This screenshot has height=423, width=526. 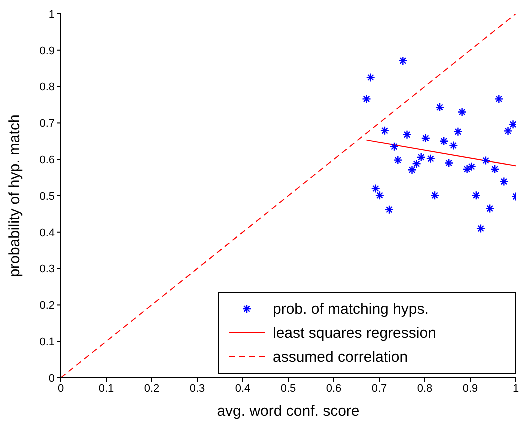 I want to click on legend-label: assumed correlation, so click(x=340, y=357).